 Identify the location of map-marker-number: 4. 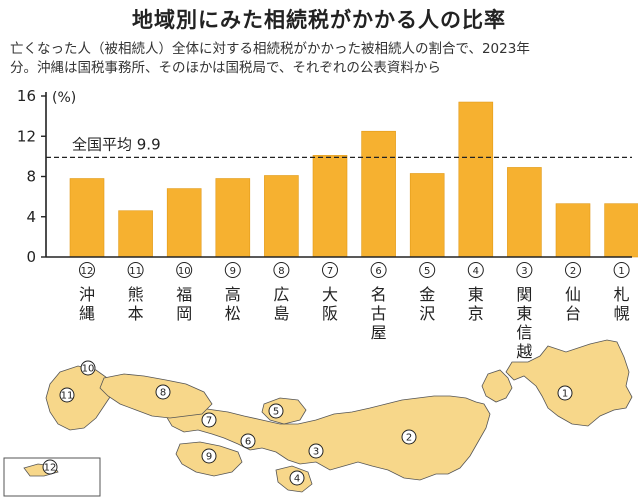
(297, 479).